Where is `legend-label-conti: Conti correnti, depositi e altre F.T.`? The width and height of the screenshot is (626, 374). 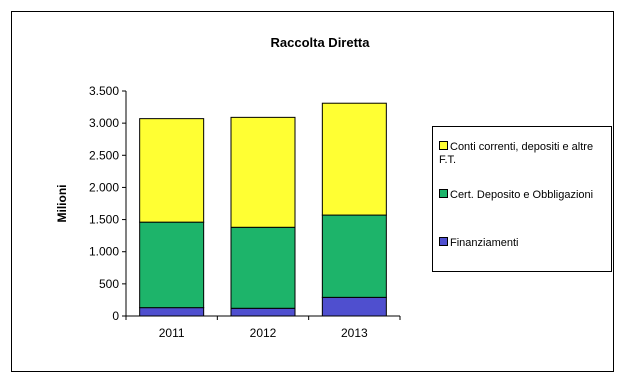
legend-label-conti: Conti correnti, depositi e altre F.T. is located at coordinates (516, 153).